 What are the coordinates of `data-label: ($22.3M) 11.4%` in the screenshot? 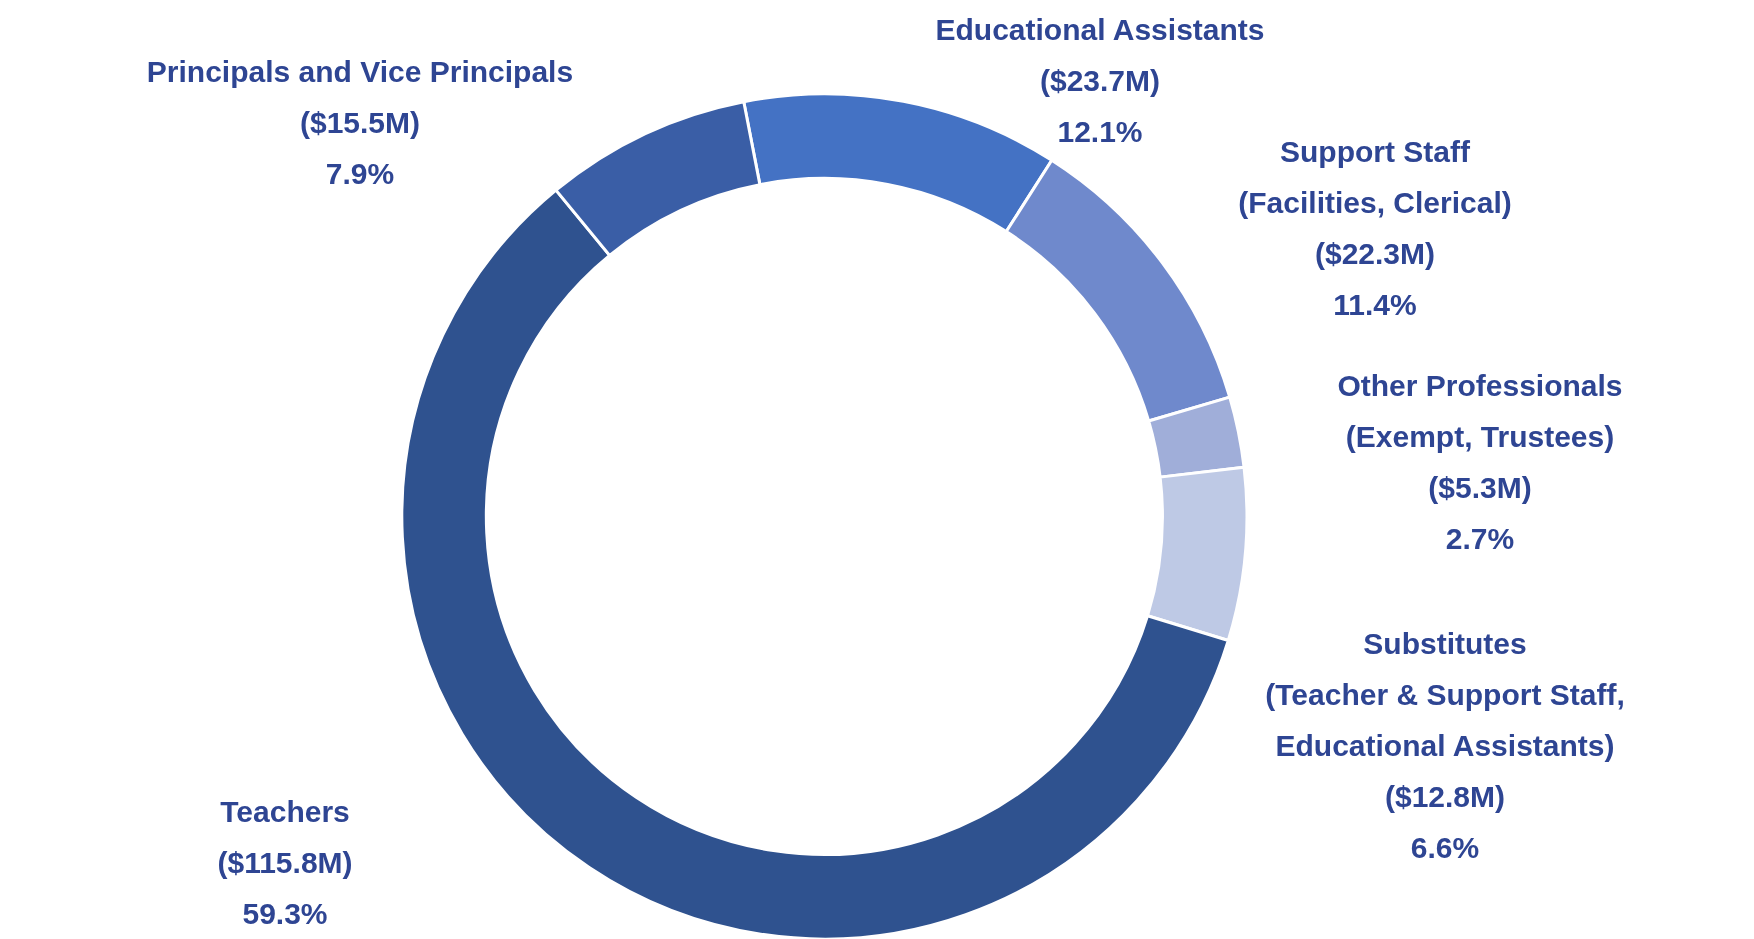 It's located at (1375, 279).